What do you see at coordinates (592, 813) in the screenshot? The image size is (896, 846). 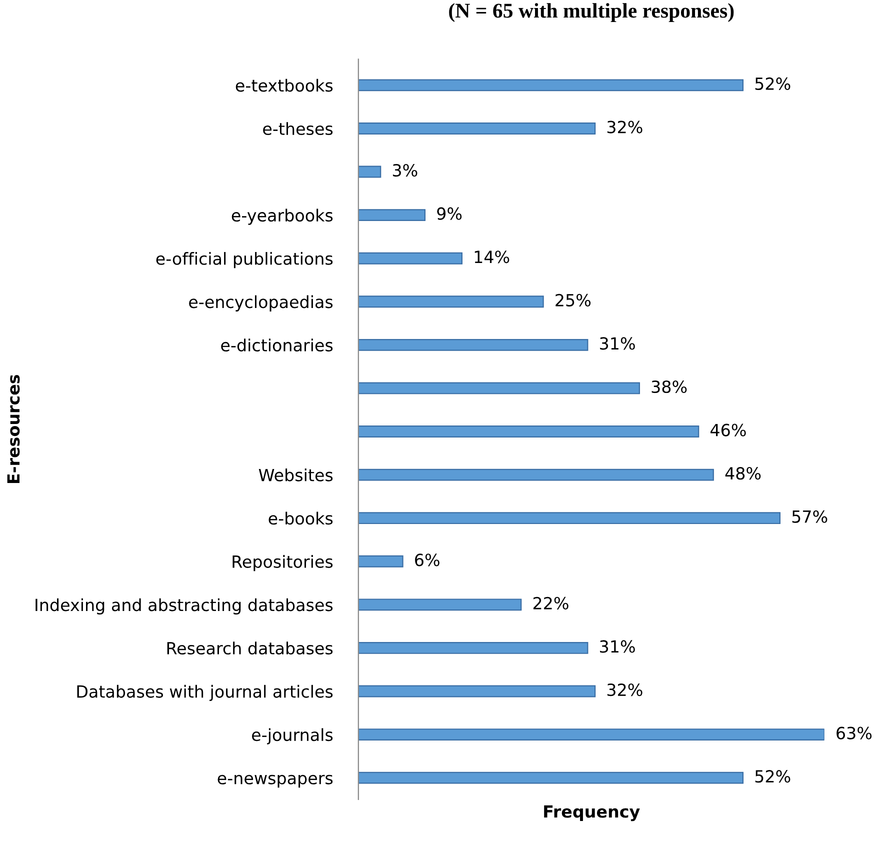 I see `x-axis-title: Frequency` at bounding box center [592, 813].